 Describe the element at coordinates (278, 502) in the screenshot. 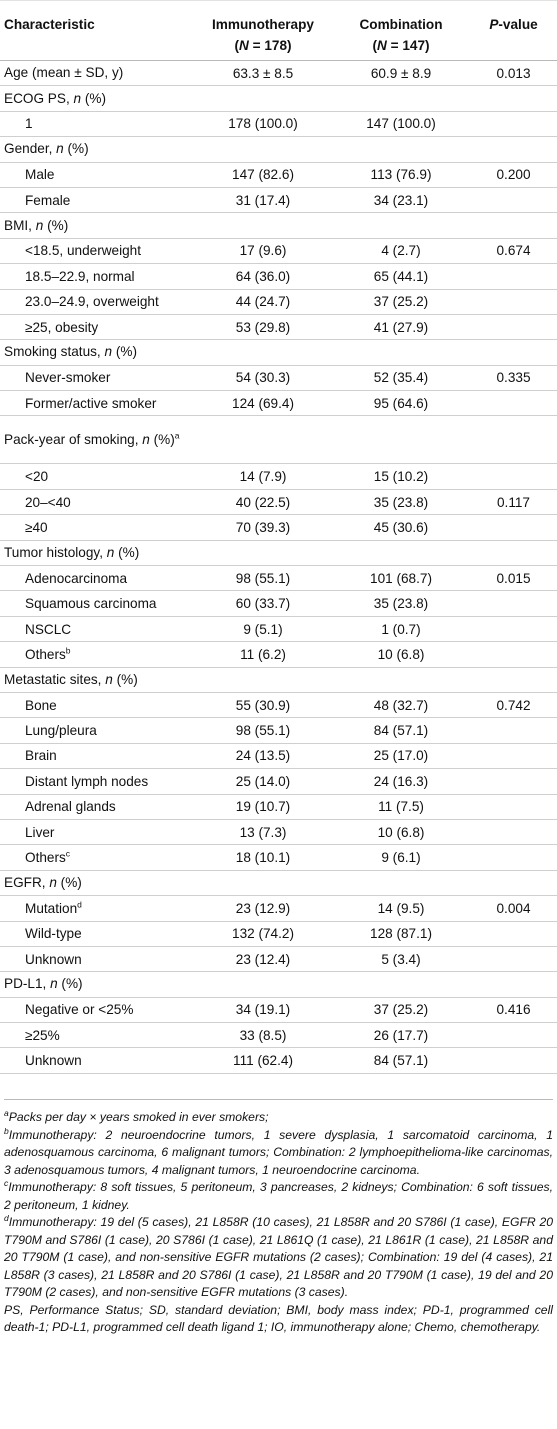

I see `table-row: 20–<40 40 (22.5) 35 (23.8) 0.117` at that location.